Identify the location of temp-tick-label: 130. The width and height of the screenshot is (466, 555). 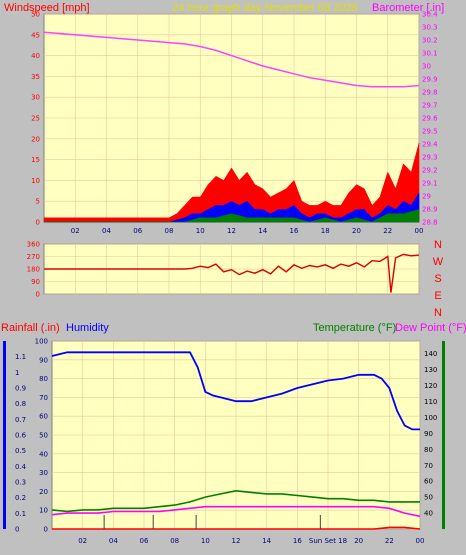
(430, 370).